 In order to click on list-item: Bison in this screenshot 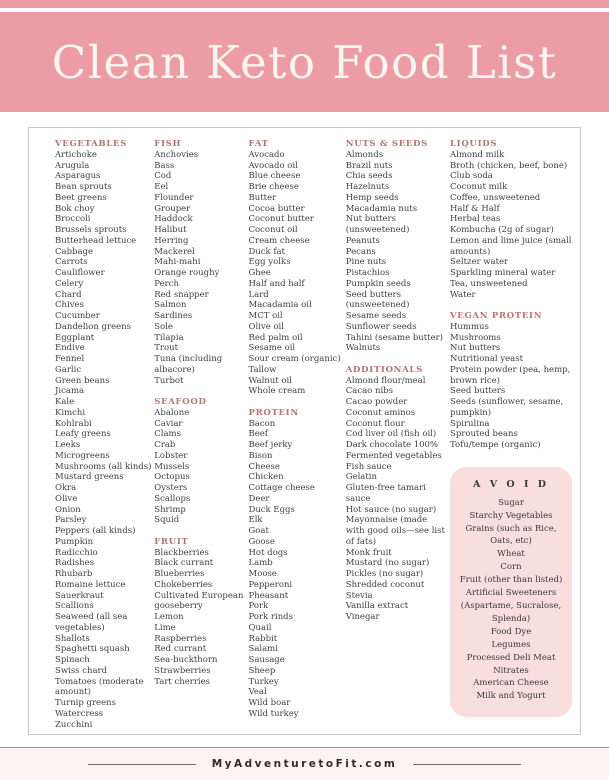, I will do `click(260, 455)`.